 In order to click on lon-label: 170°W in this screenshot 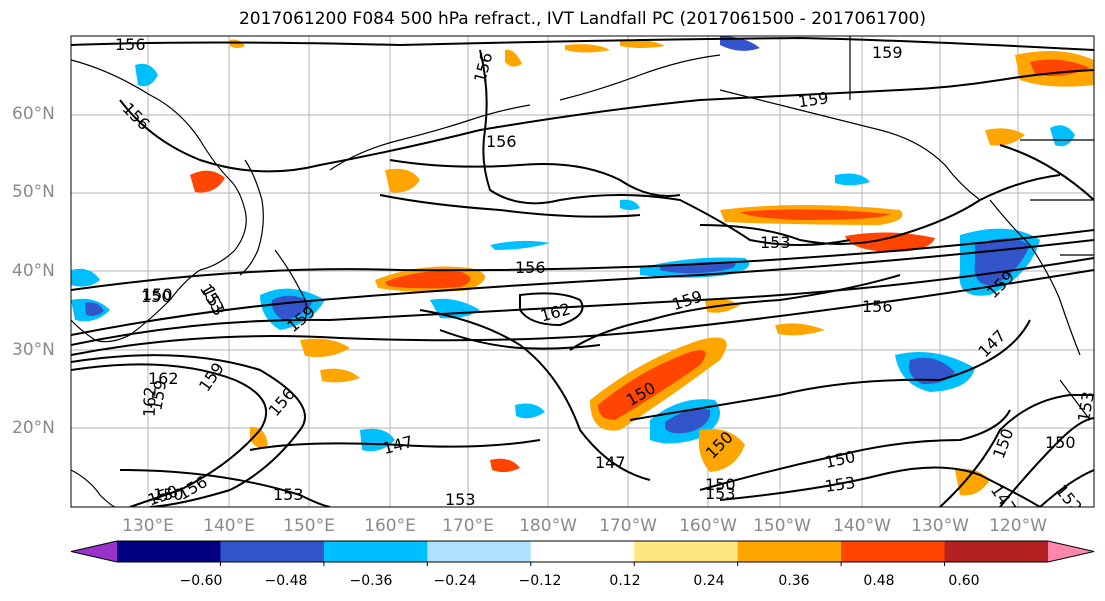, I will do `click(628, 526)`.